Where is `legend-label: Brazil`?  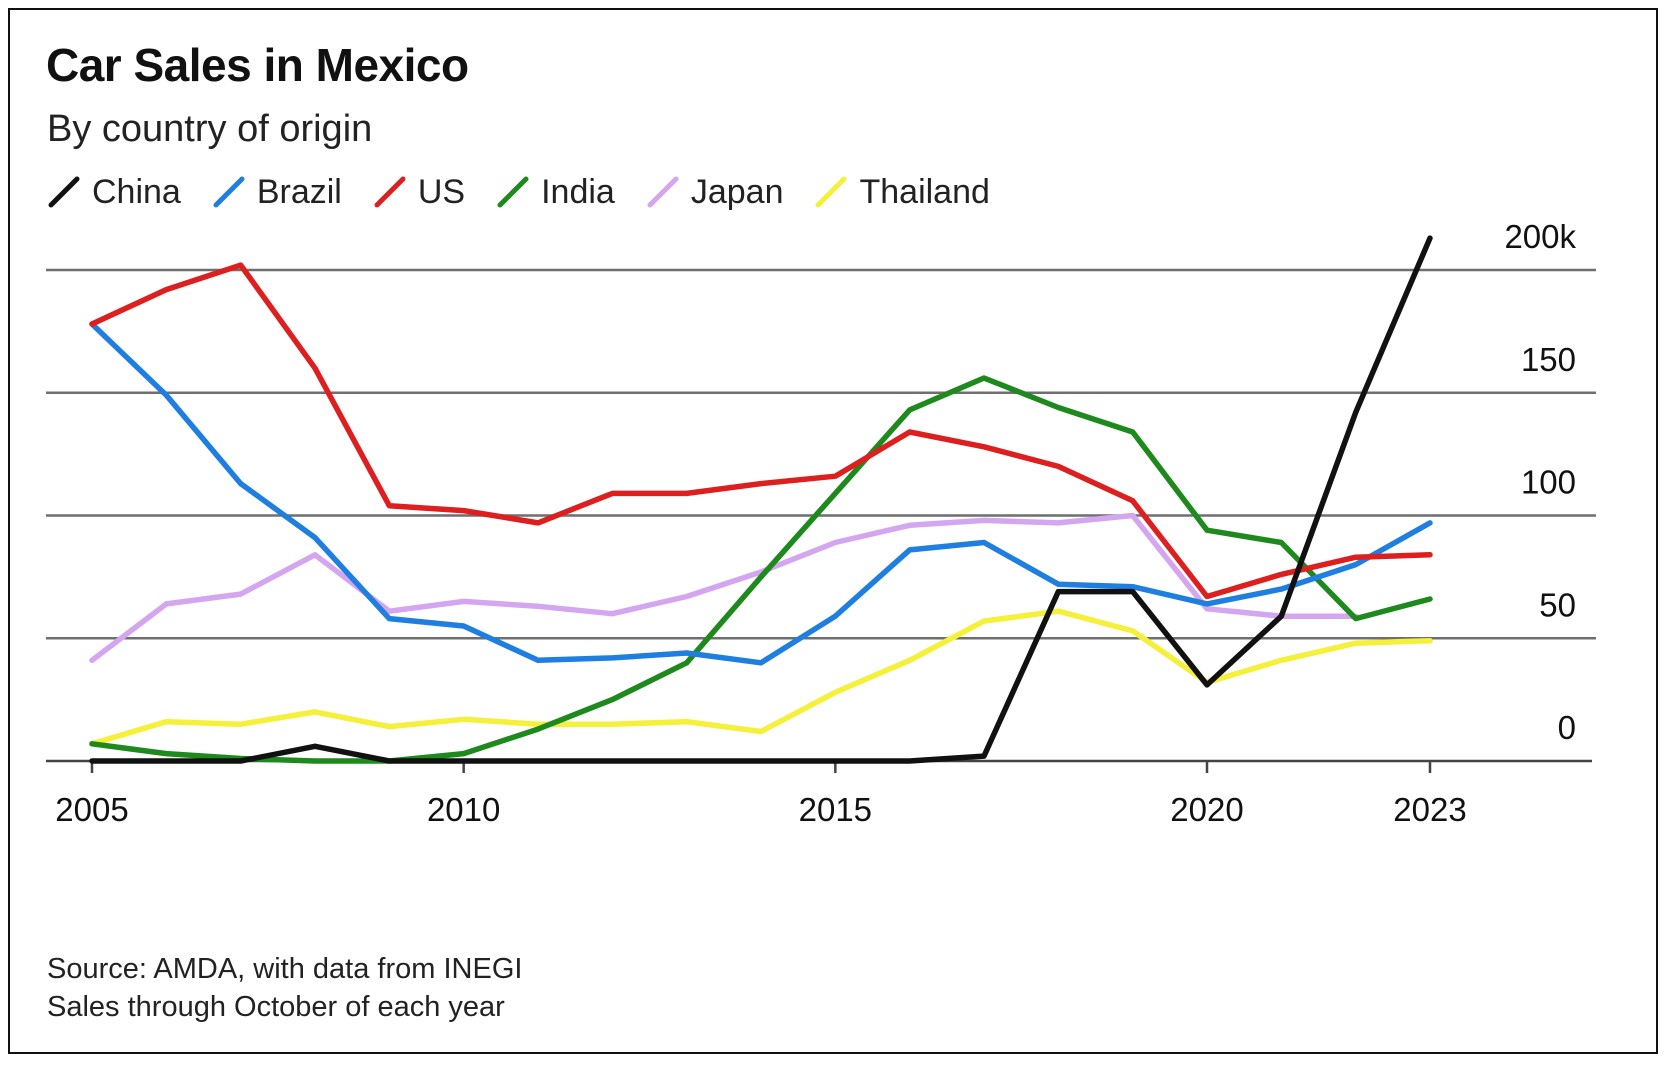
legend-label: Brazil is located at coordinates (299, 191).